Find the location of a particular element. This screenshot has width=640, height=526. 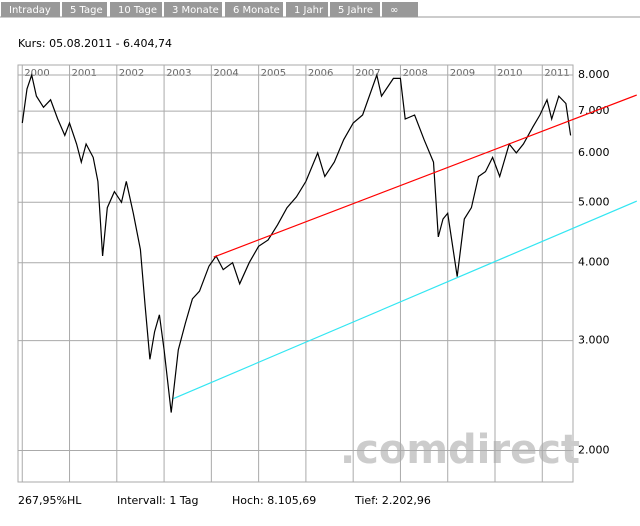

x-tick-label: 2002 is located at coordinates (131, 73).